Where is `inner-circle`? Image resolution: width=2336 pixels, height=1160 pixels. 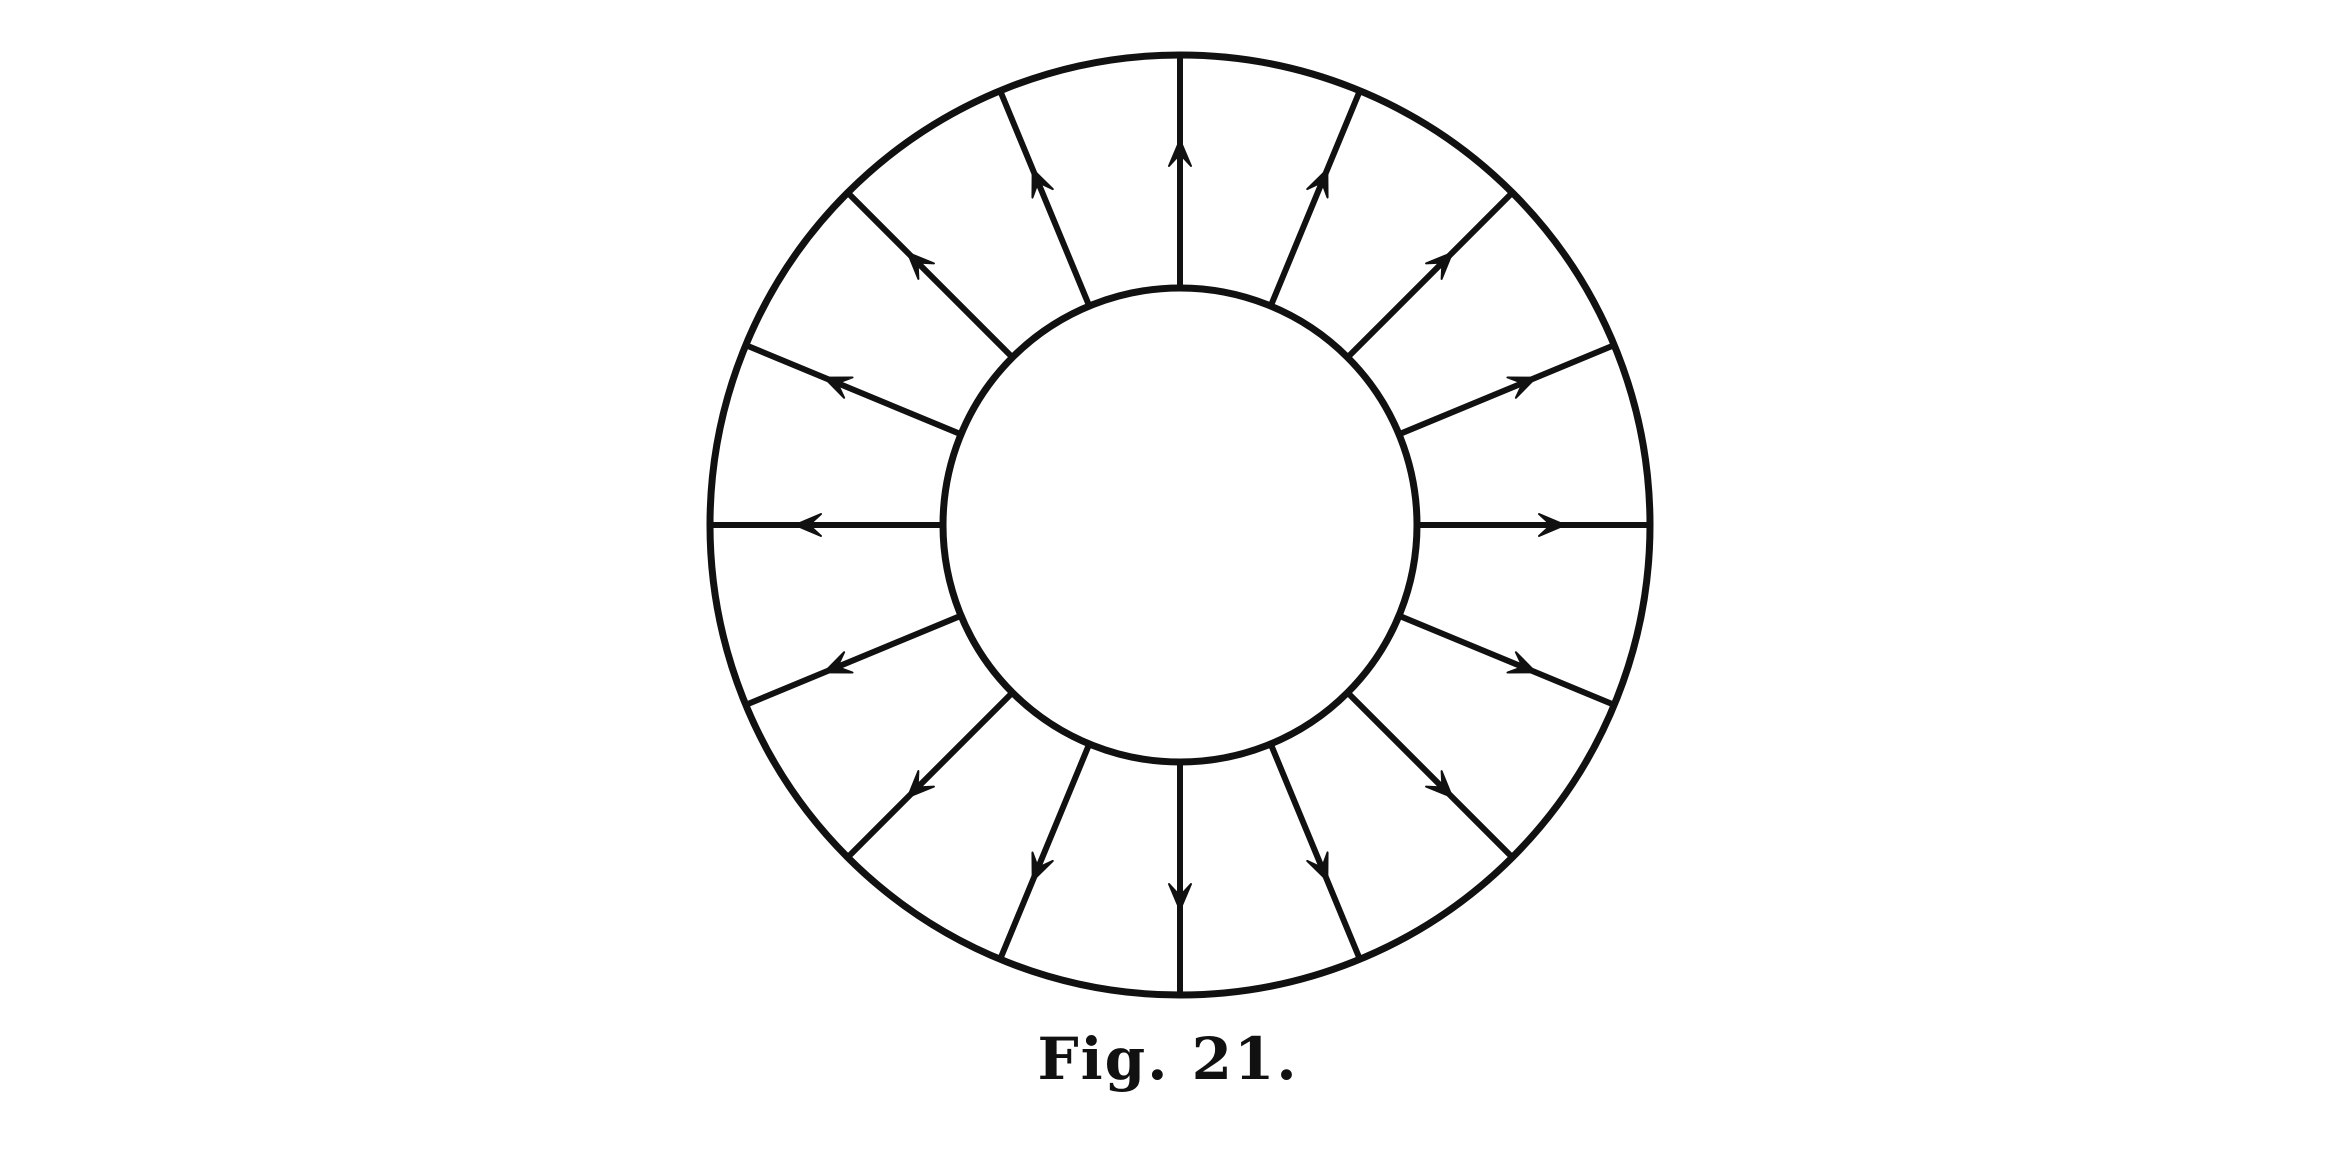
inner-circle is located at coordinates (1180, 525).